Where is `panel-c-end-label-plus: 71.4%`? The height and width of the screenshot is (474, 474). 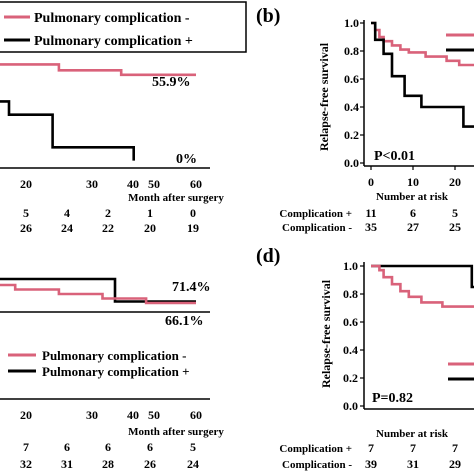
panel-c-end-label-plus: 71.4% is located at coordinates (191, 287).